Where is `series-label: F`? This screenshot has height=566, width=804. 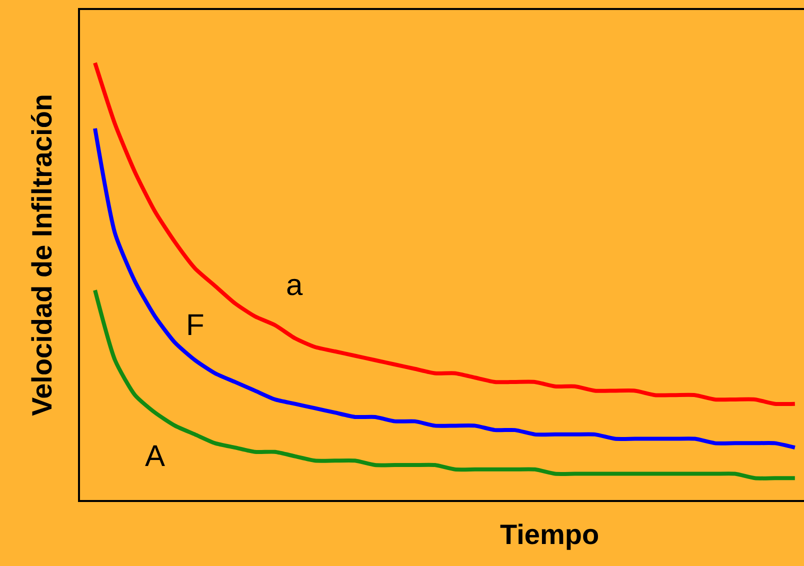
series-label: F is located at coordinates (195, 325).